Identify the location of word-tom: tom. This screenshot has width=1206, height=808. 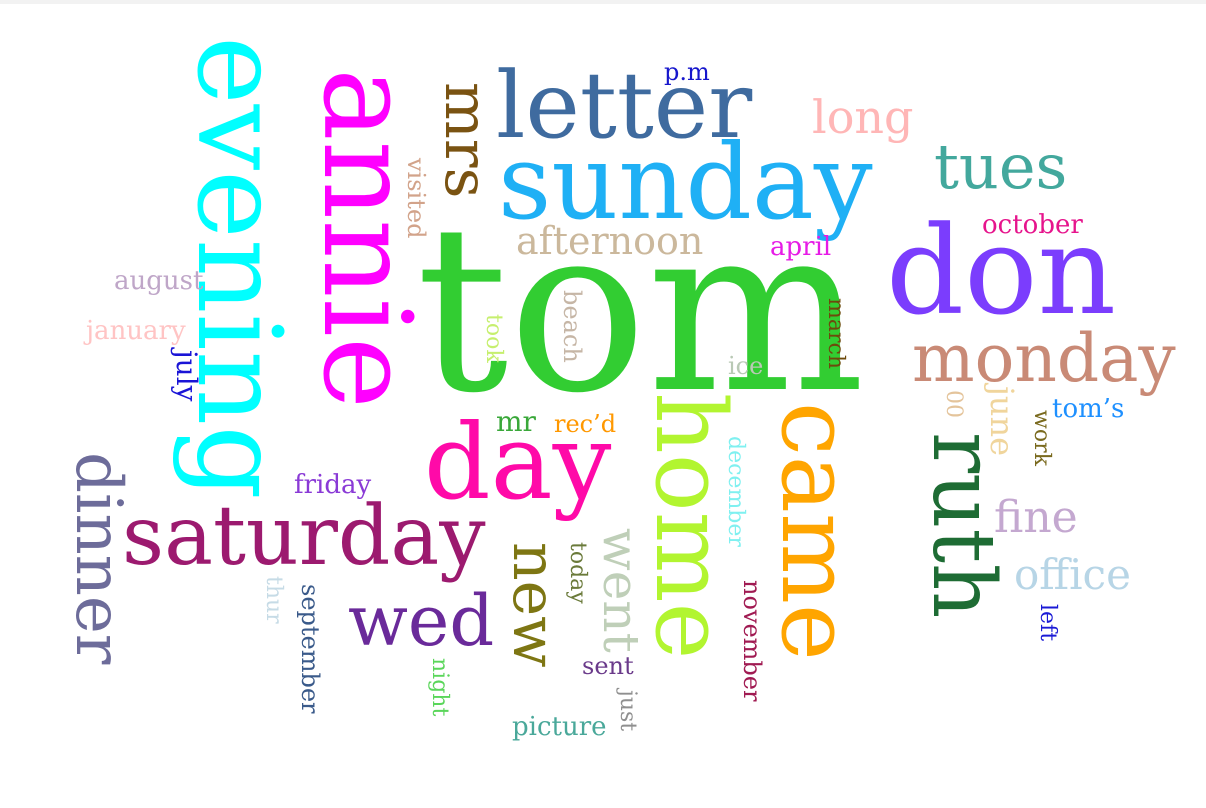
(640, 310).